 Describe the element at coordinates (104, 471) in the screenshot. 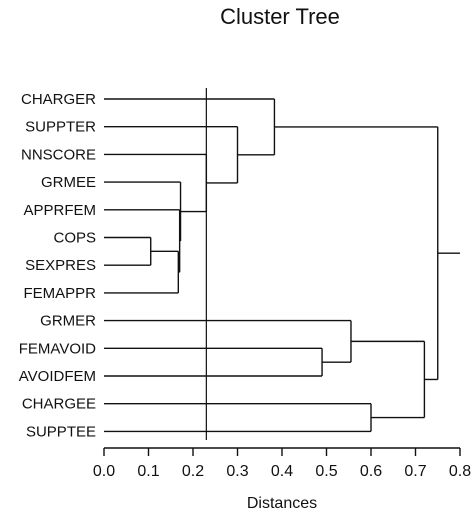

I see `x-tick-label: 0.0` at that location.